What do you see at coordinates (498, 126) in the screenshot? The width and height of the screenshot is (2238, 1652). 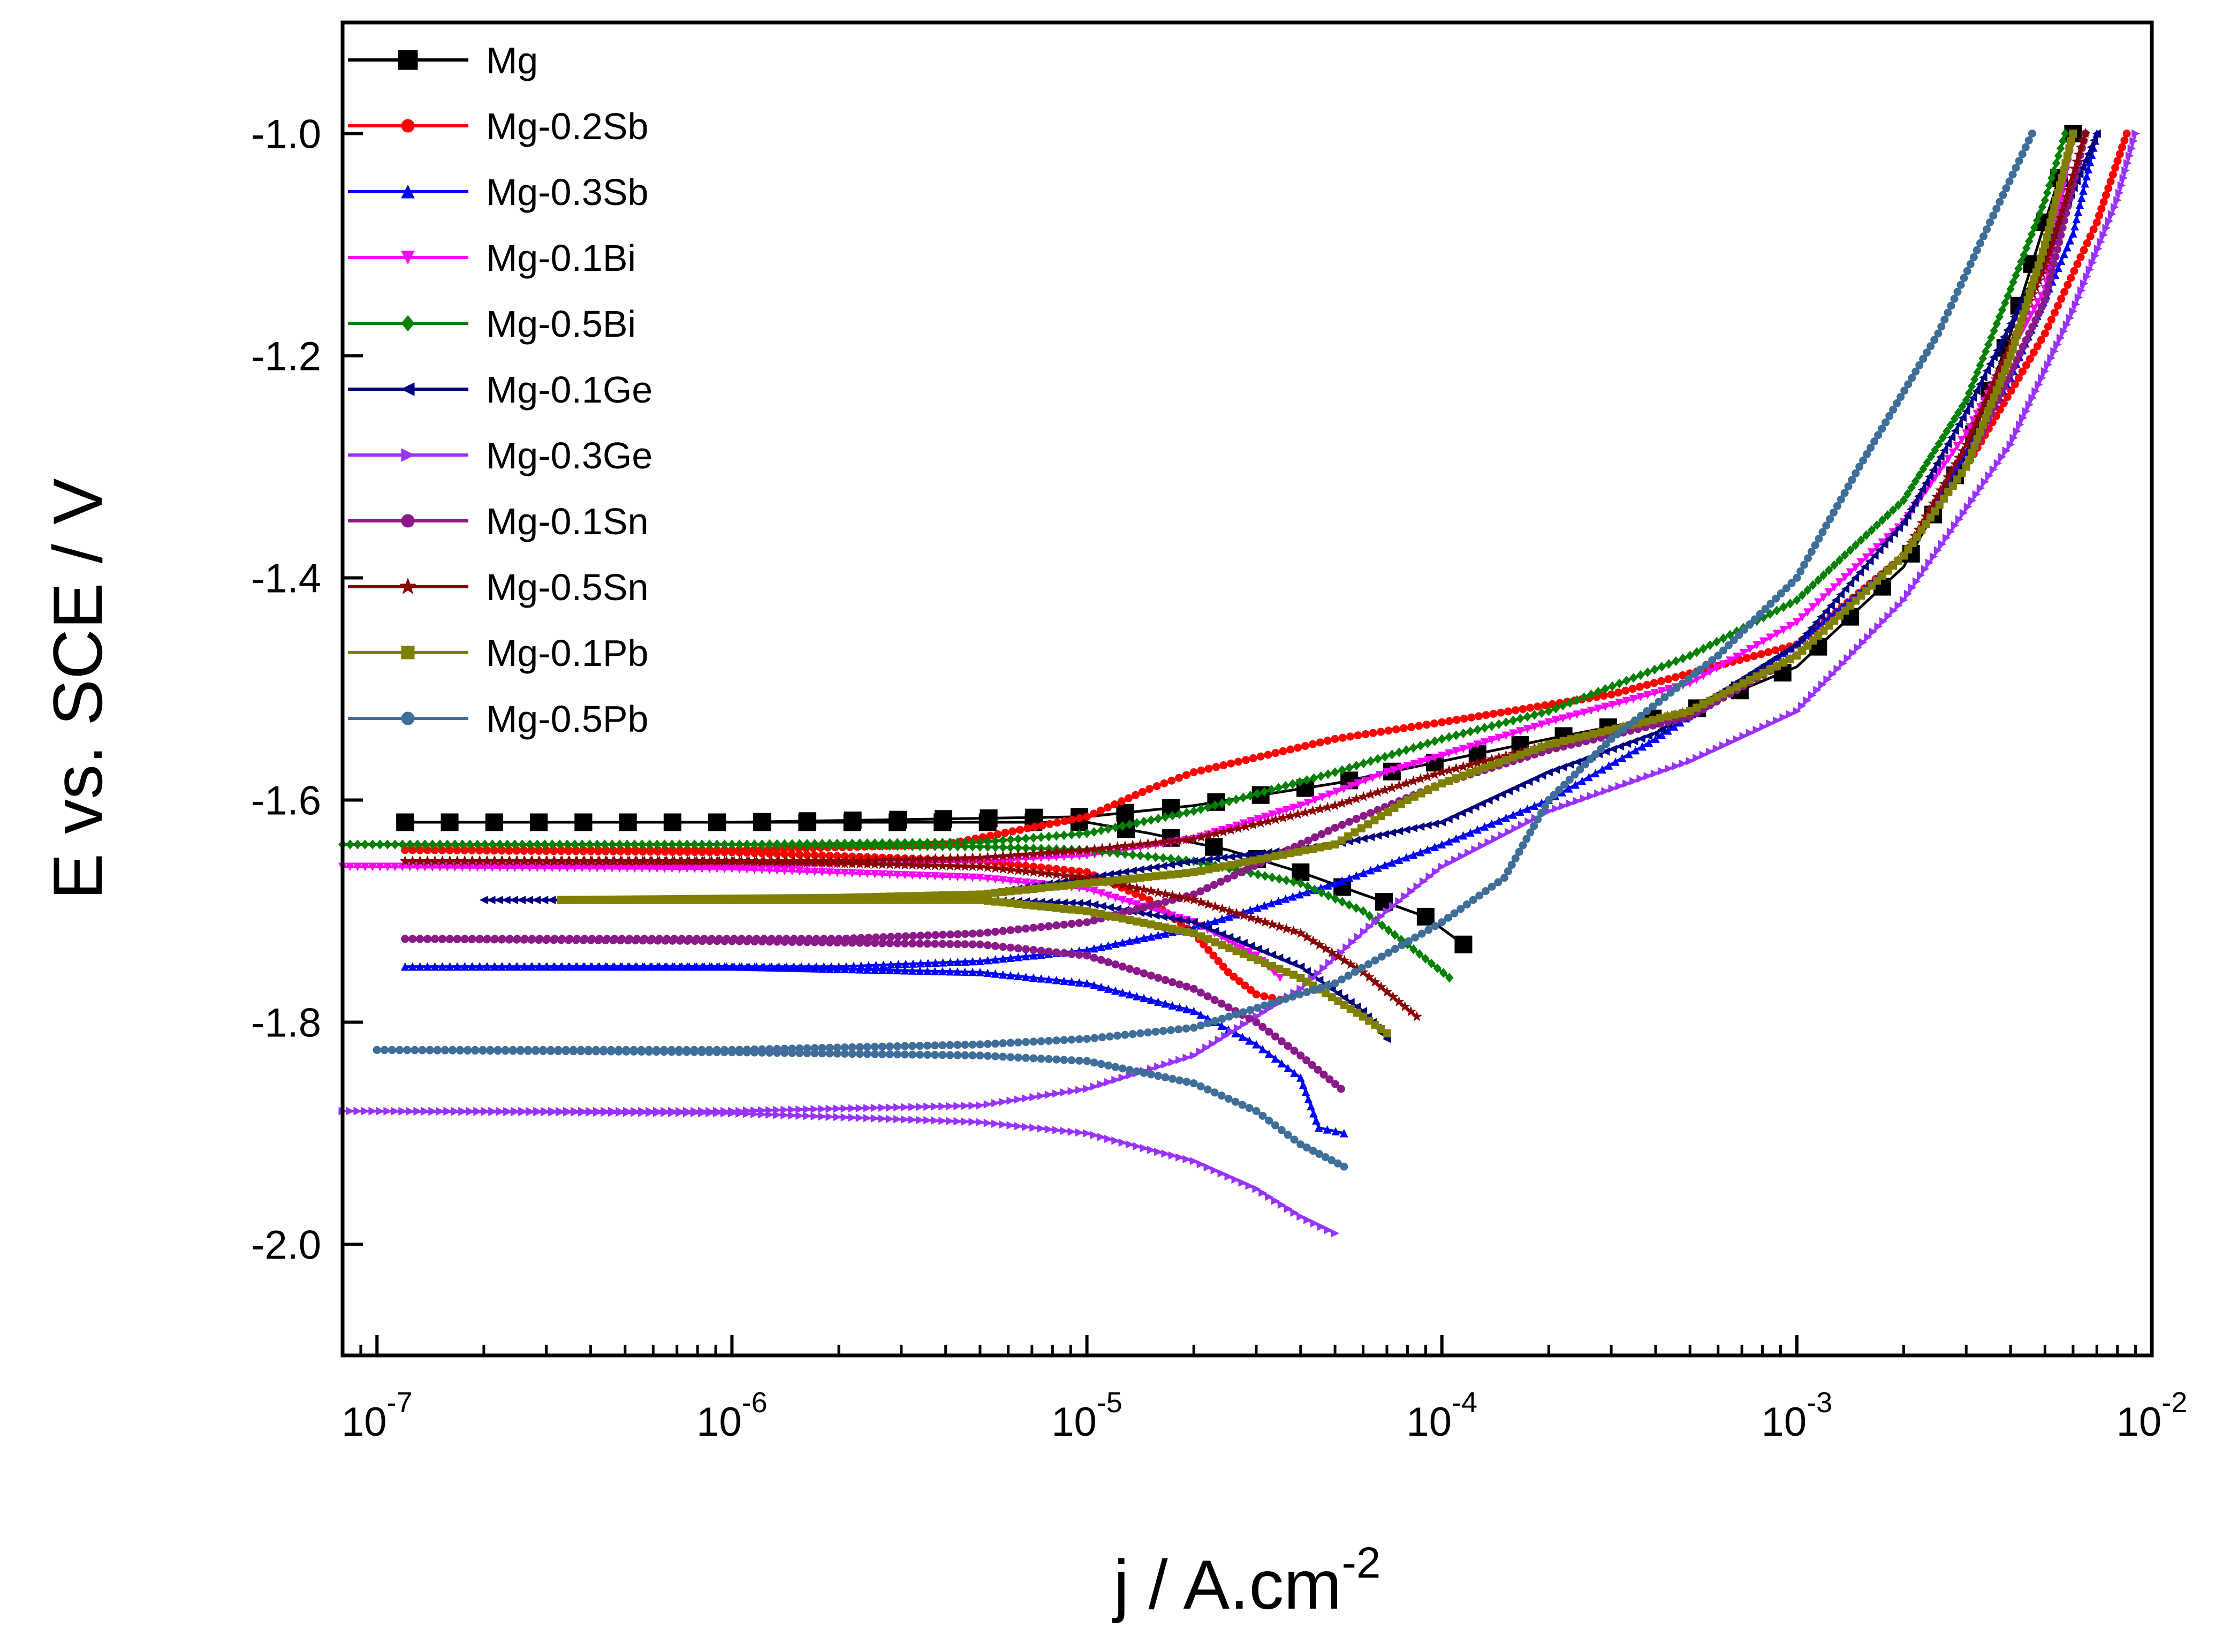 I see `legend-item: Mg-0.2Sb` at bounding box center [498, 126].